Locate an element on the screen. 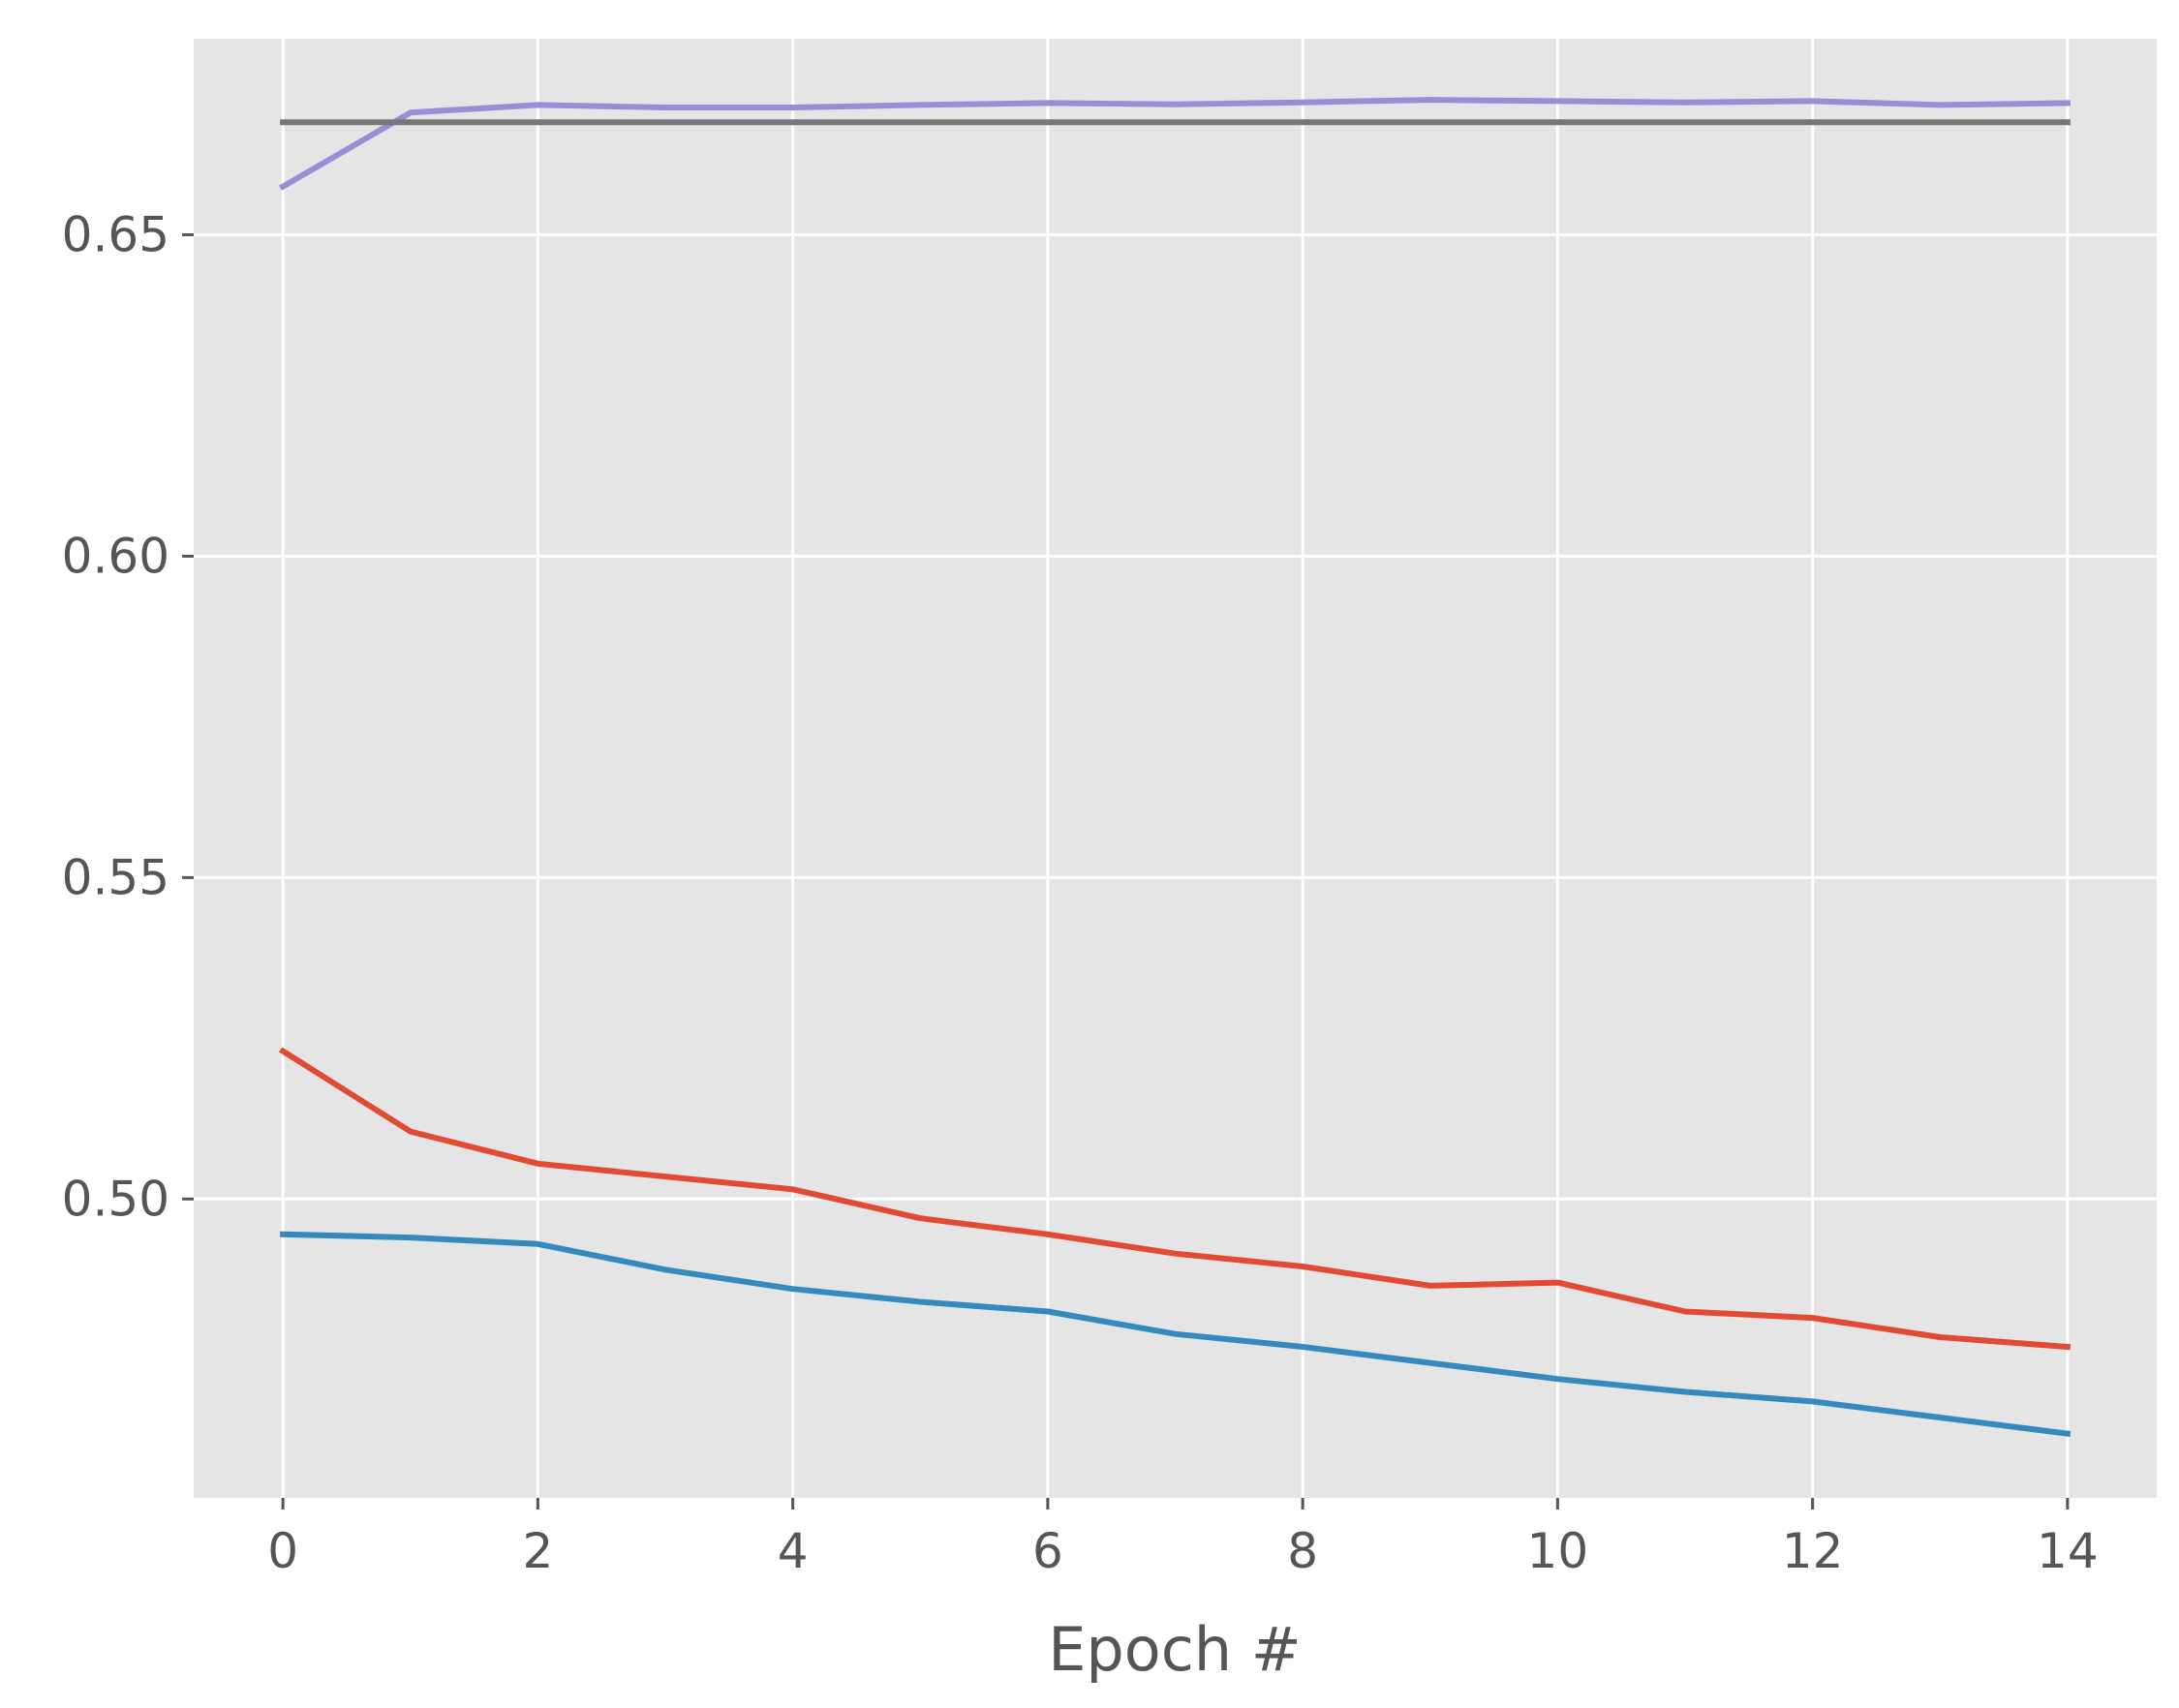  series-red-line is located at coordinates (1175, 1199).